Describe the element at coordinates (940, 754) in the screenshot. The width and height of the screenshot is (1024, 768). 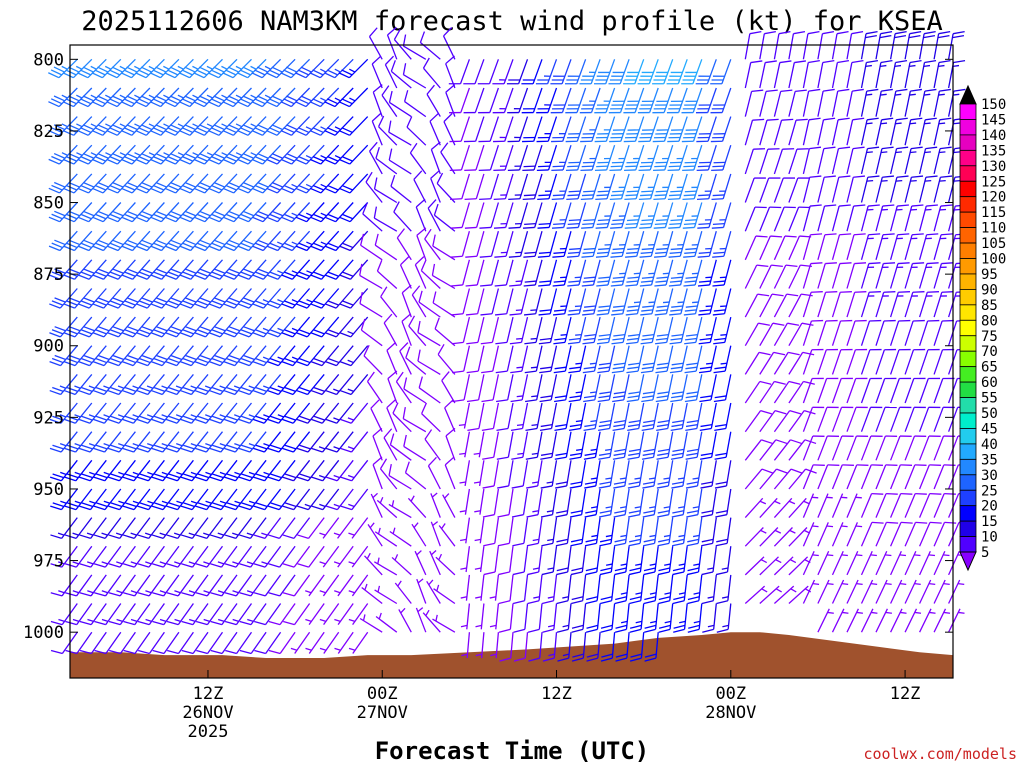
I see `credit-text: coolwx.com/models` at that location.